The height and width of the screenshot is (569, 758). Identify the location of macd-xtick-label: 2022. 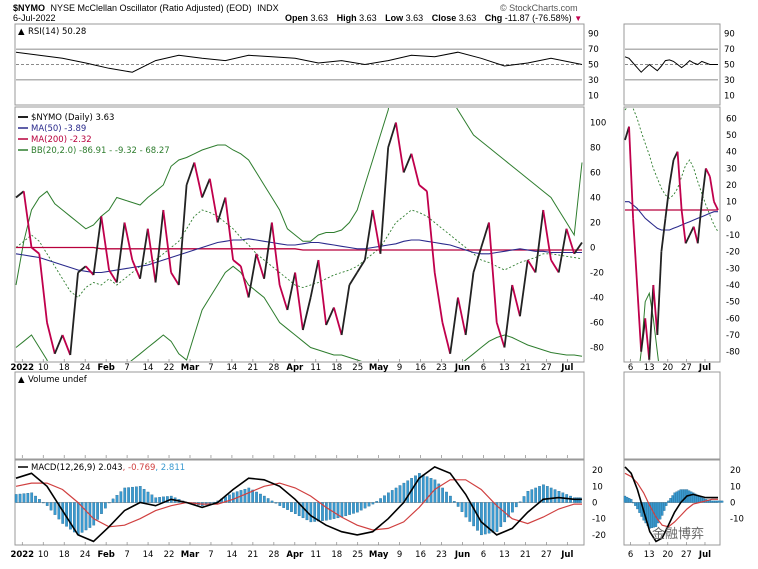
(22, 555).